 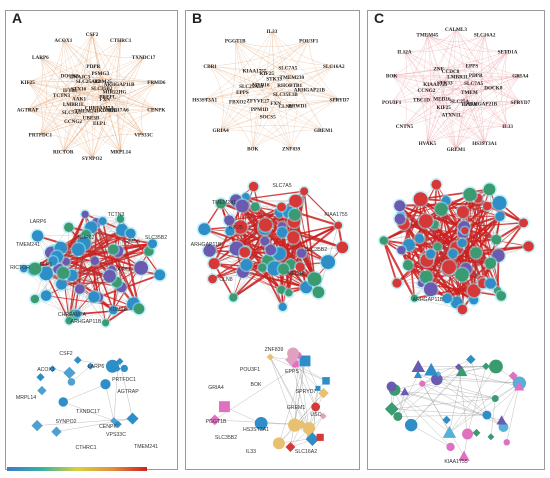 I want to click on panel-label: C, so click(x=379, y=18).